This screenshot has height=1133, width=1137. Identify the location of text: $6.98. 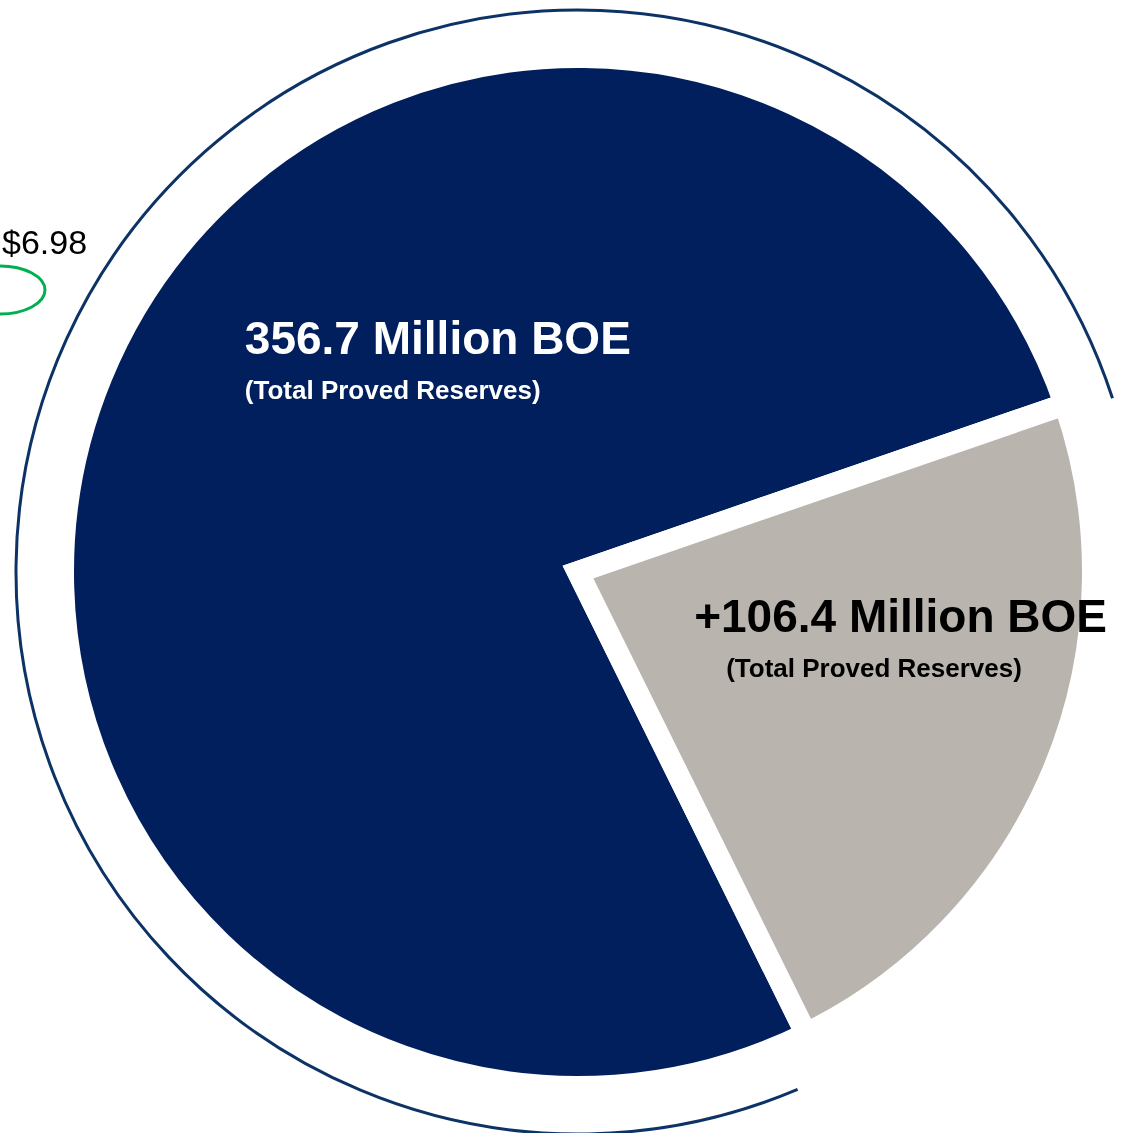
(45, 242).